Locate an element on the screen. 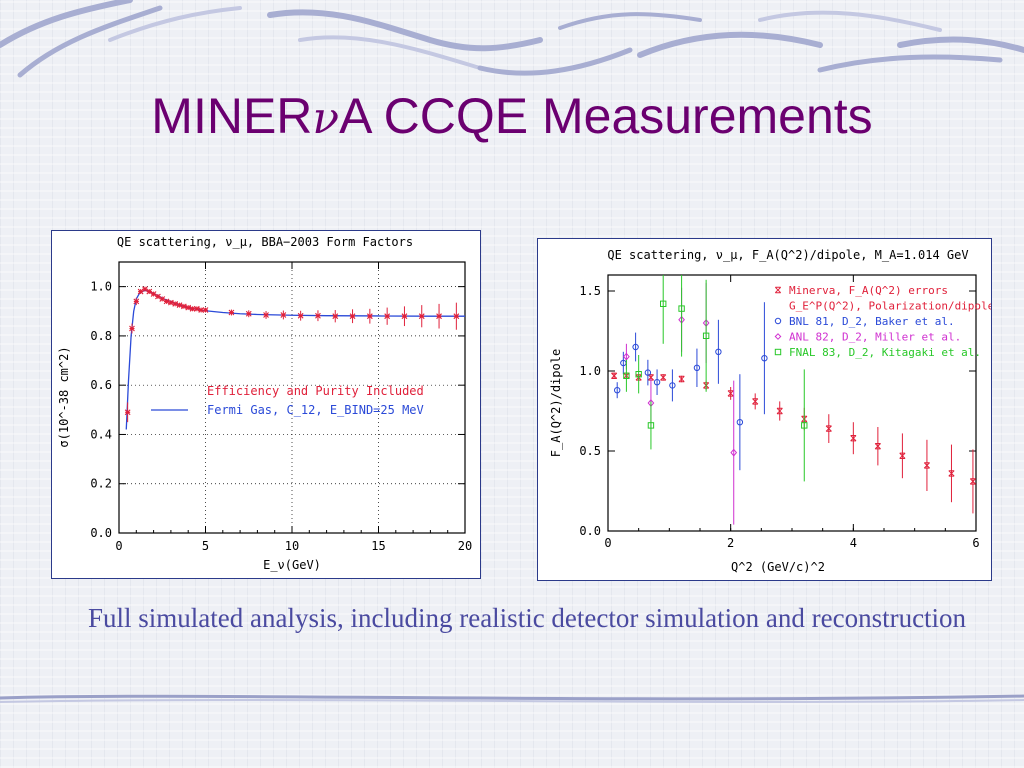  plot2-ylabel: F_A(Q^2)/dipole is located at coordinates (556, 403).